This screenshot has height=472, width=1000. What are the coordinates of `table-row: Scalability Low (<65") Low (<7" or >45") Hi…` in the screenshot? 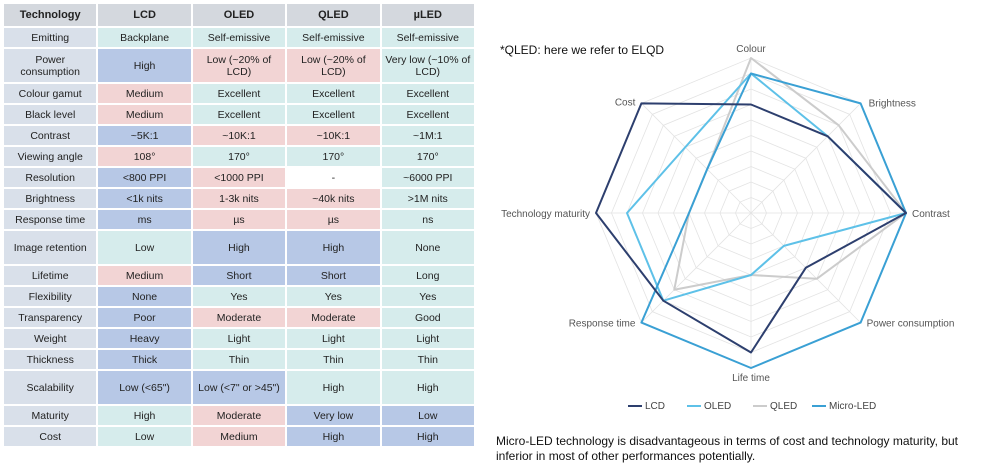 It's located at (239, 387).